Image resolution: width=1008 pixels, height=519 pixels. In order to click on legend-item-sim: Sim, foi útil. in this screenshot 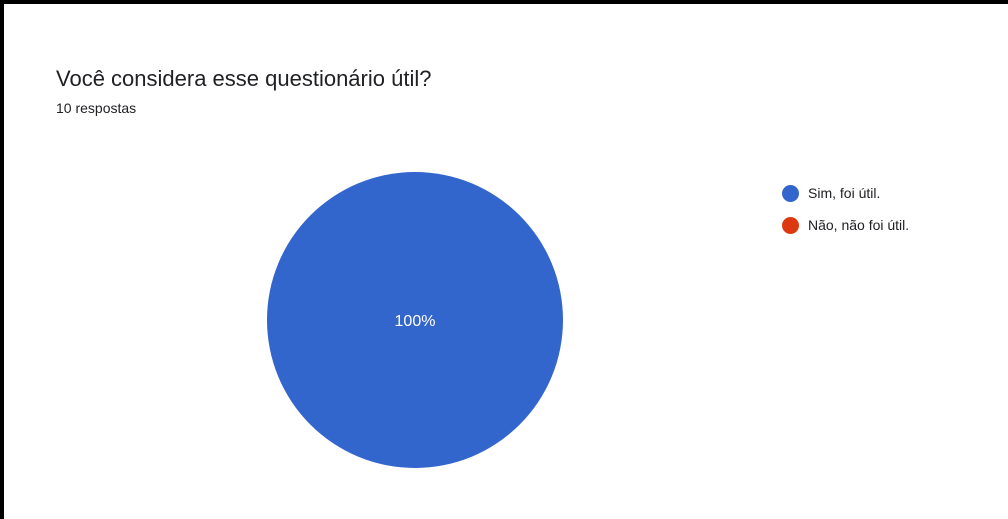, I will do `click(845, 193)`.